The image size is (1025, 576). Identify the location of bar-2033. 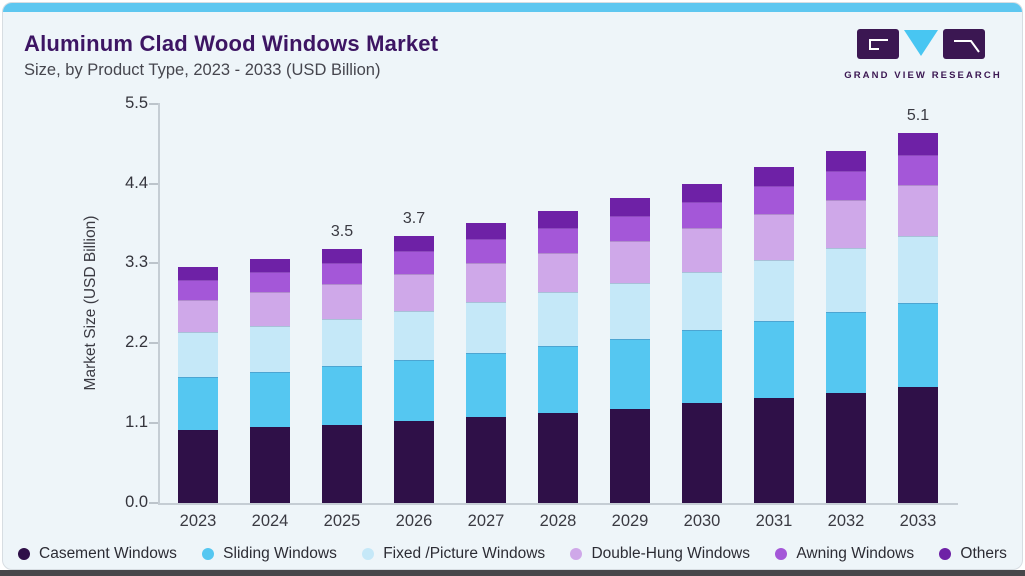
(918, 317).